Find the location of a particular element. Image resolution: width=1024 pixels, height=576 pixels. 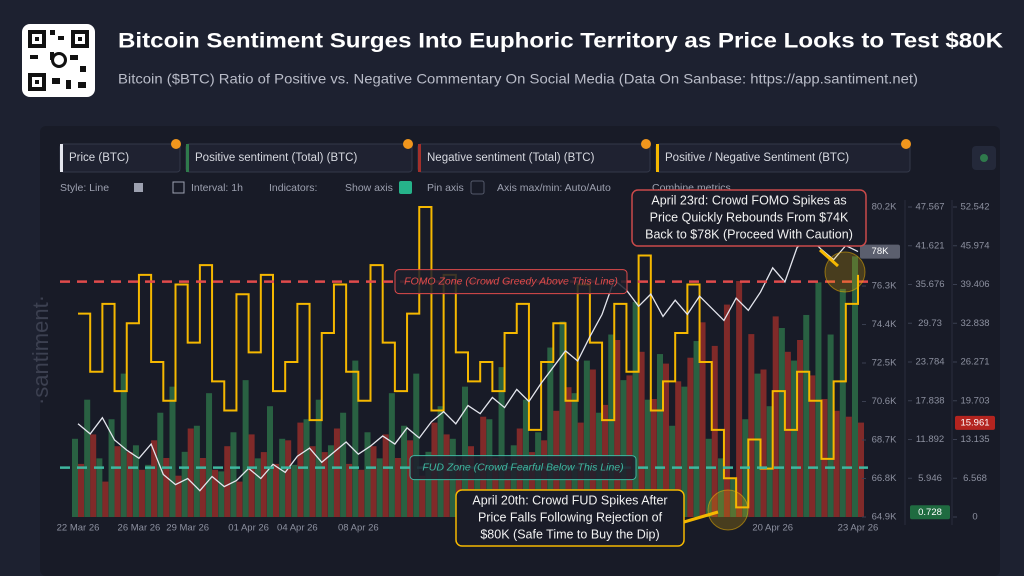

annotation-text: April 23rd: Crowd FOMO Spikes as is located at coordinates (748, 200).